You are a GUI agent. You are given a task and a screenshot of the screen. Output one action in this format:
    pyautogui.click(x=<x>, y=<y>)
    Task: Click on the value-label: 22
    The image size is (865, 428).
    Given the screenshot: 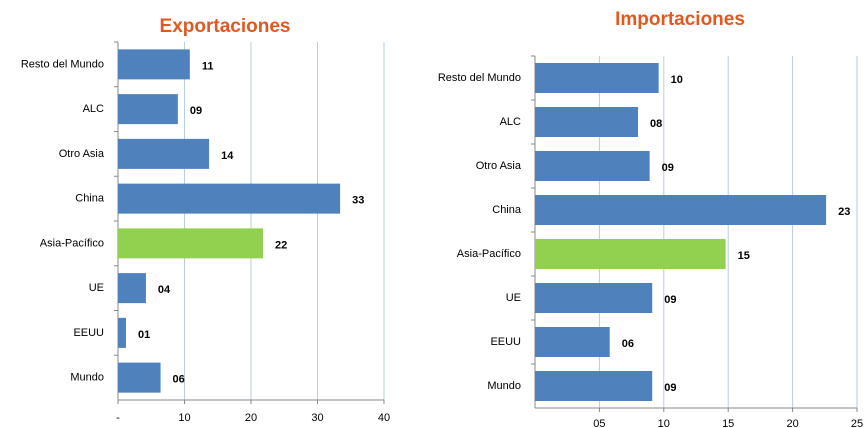 What is the action you would take?
    pyautogui.click(x=281, y=245)
    